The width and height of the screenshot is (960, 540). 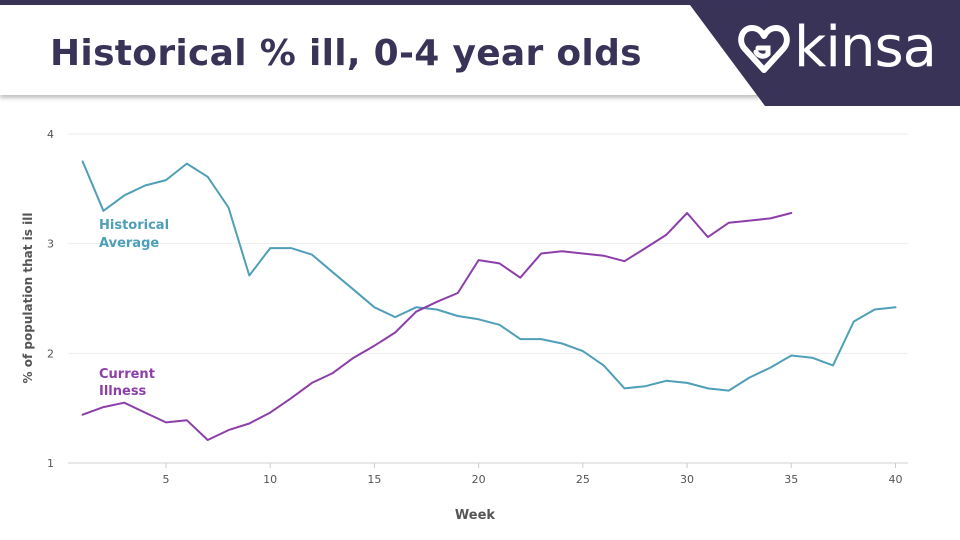 What do you see at coordinates (127, 383) in the screenshot?
I see `series-label-current: Current Illness` at bounding box center [127, 383].